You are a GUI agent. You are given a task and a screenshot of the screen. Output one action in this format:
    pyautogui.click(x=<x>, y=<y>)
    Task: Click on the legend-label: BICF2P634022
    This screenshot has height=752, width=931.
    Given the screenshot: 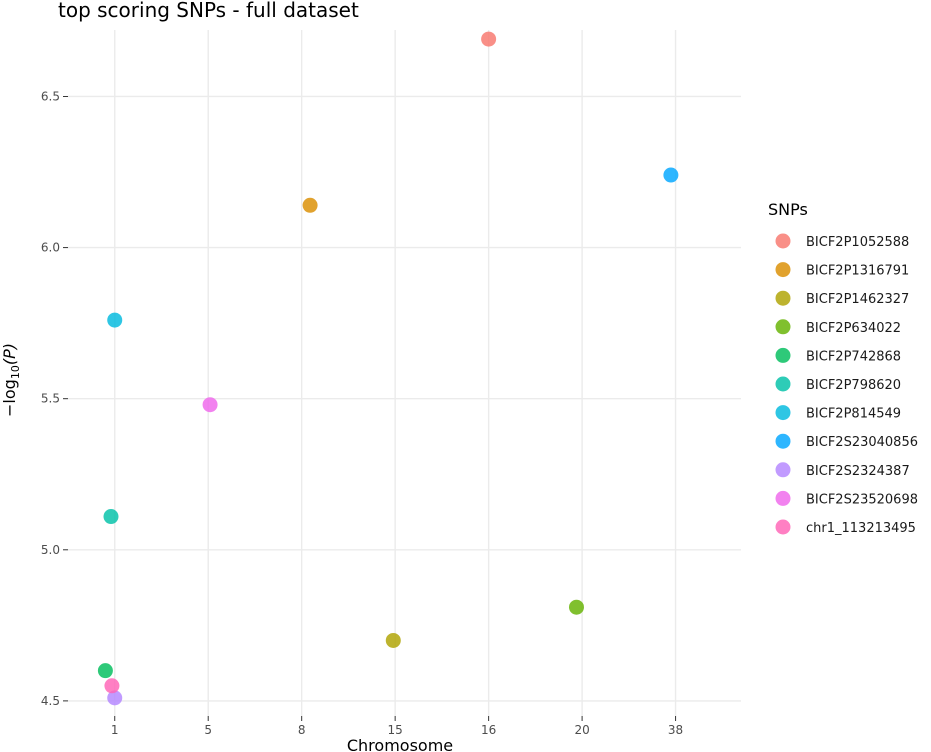 What is the action you would take?
    pyautogui.click(x=853, y=328)
    